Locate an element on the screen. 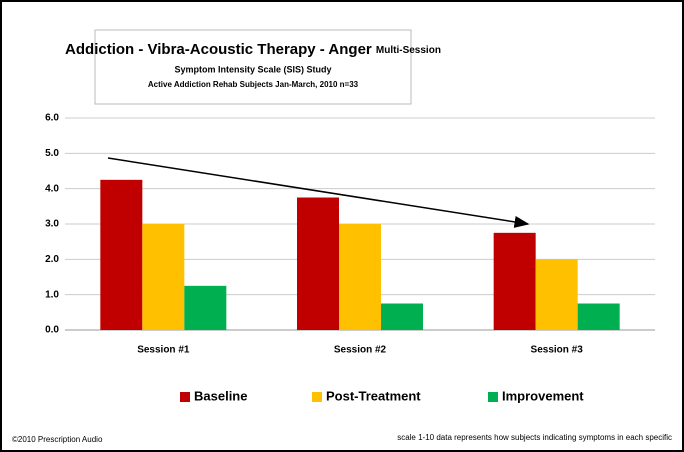 The image size is (684, 452). x-tick-label: Session #1 is located at coordinates (163, 350).